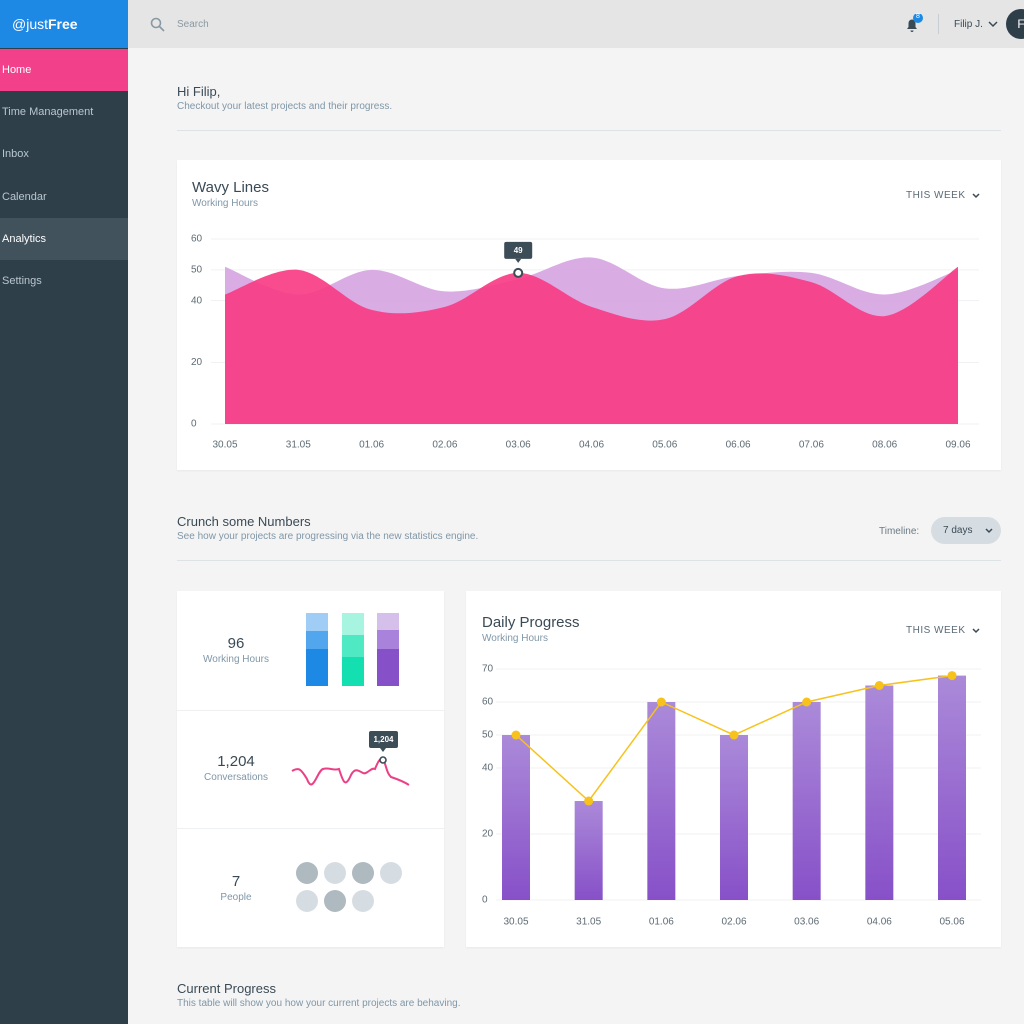 The height and width of the screenshot is (1024, 1024). Describe the element at coordinates (918, 16) in the screenshot. I see `notification-count: 8` at that location.